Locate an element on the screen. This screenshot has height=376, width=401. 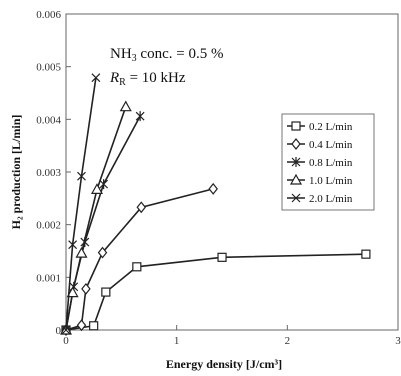
legend-item: 2.0 L/min is located at coordinates (320, 199).